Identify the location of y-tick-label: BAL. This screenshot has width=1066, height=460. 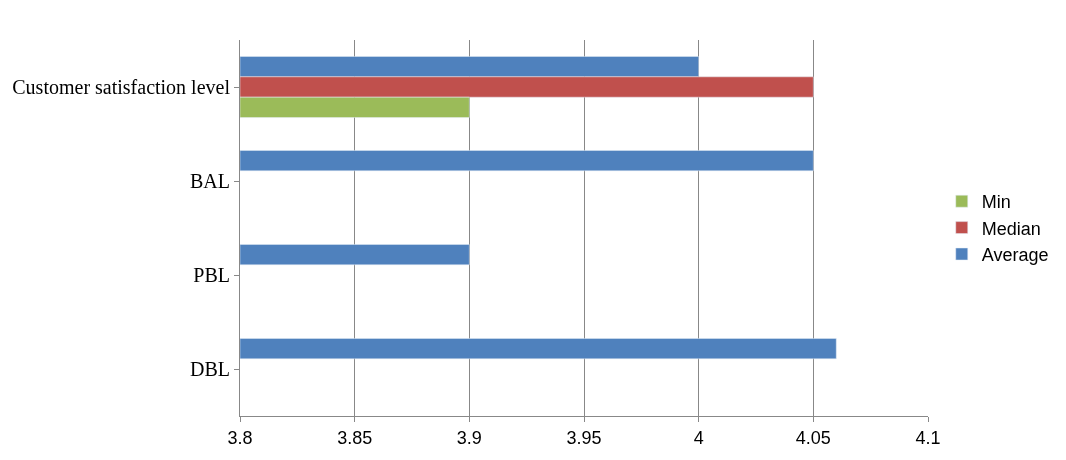
(210, 181).